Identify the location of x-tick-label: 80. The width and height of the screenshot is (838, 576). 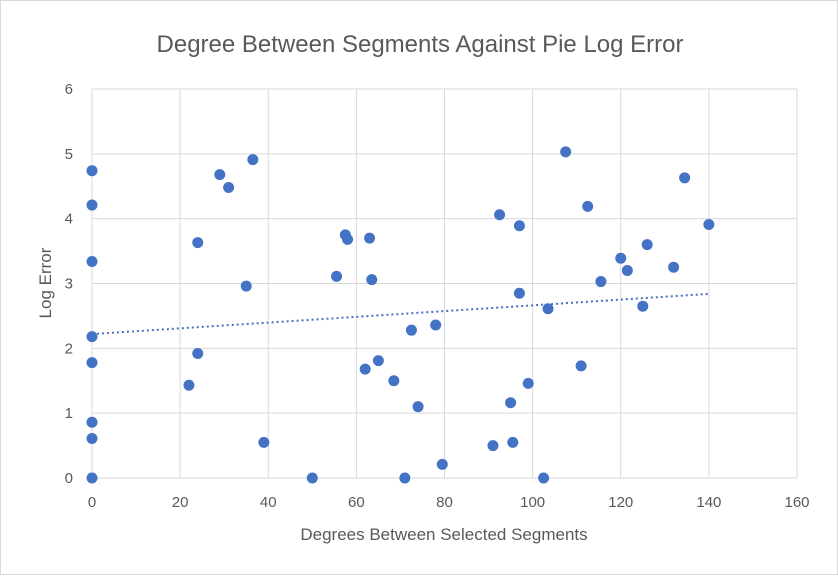
(444, 502).